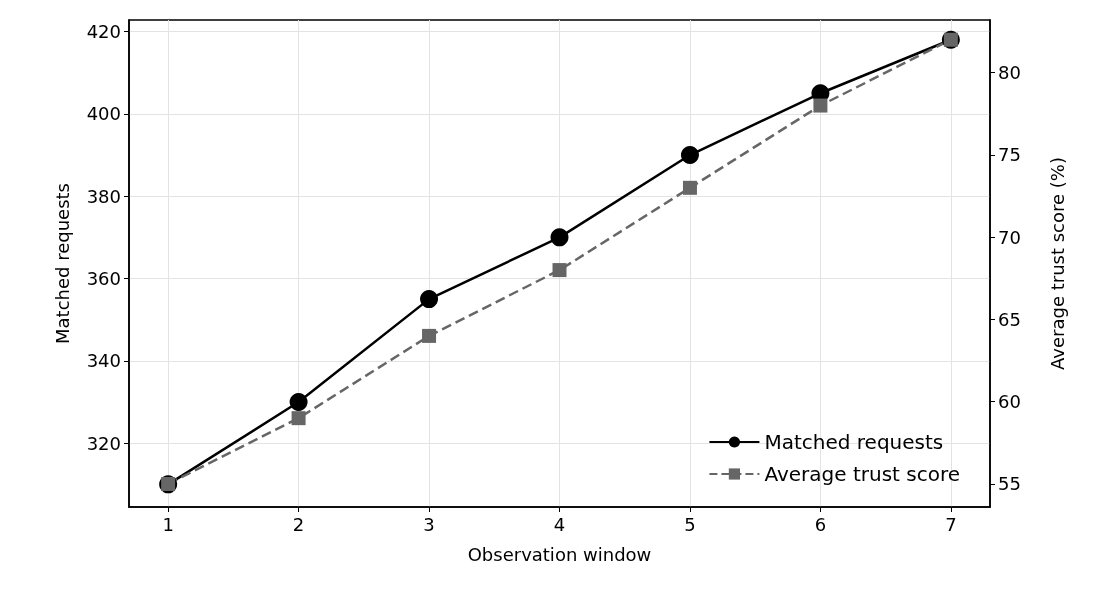 Image resolution: width=1093 pixels, height=597 pixels. I want to click on x-axis-title: Observation window, so click(559, 554).